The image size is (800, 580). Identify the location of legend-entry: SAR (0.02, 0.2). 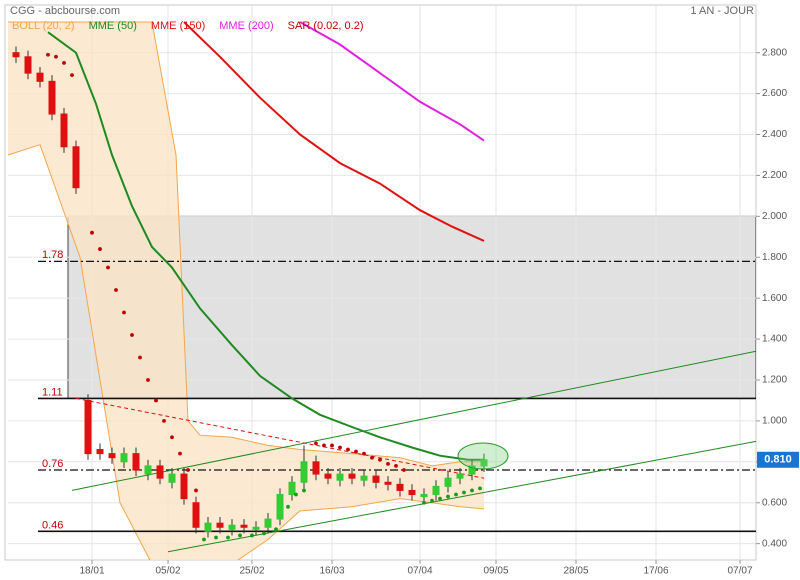
(326, 26).